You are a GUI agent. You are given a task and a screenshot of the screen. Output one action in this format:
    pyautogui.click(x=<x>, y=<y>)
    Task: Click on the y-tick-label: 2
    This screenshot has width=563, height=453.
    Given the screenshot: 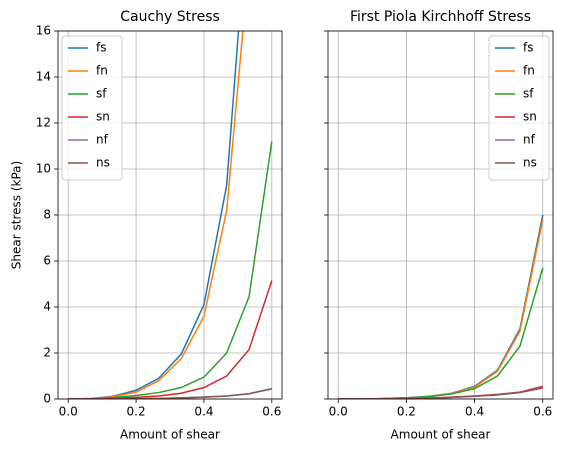 What is the action you would take?
    pyautogui.click(x=47, y=353)
    